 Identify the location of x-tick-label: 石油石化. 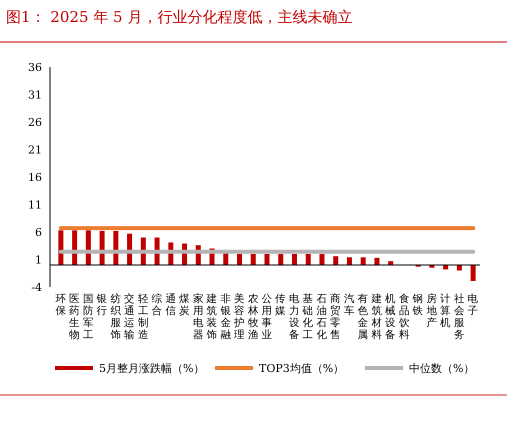
(322, 317).